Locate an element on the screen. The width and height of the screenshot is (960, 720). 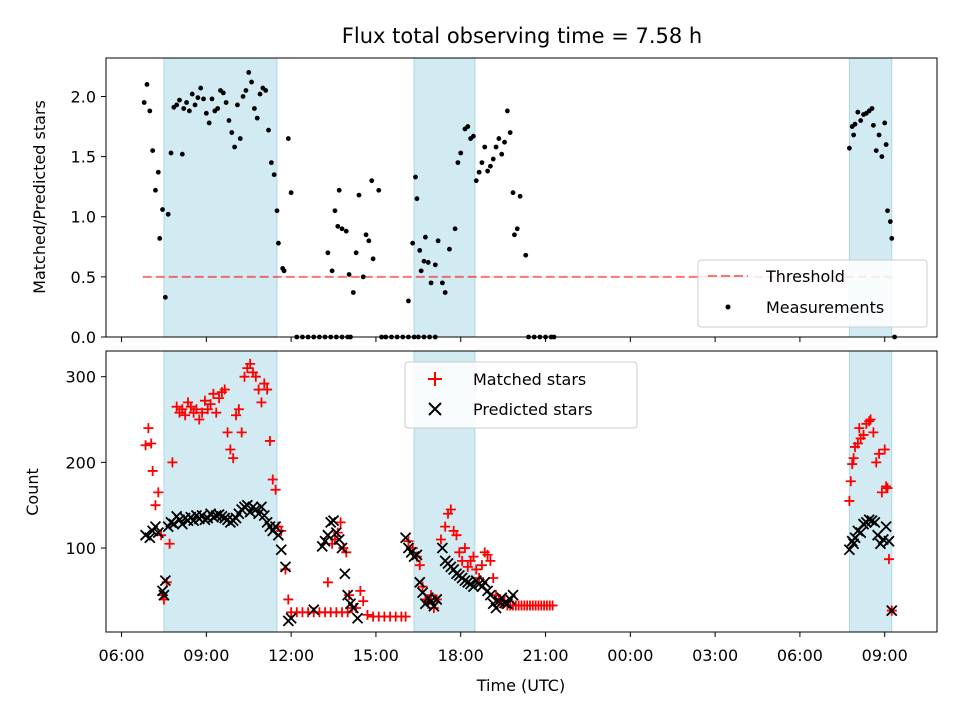
x-tick-label: 00:00 is located at coordinates (630, 655).